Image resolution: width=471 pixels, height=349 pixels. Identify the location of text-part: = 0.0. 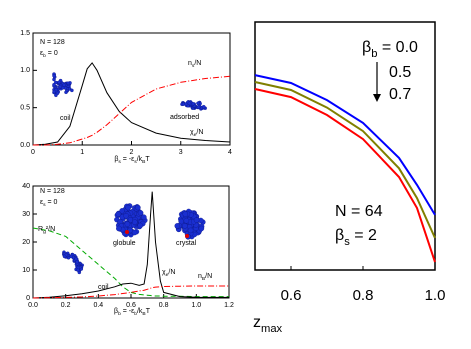
(397, 47).